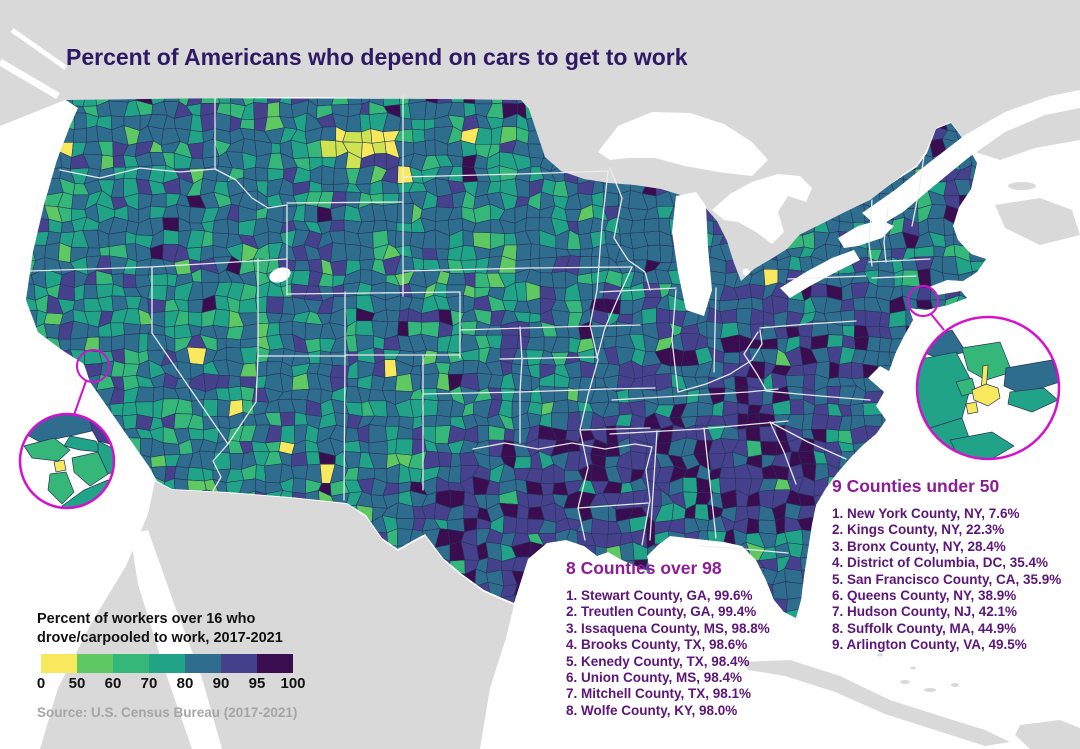 The height and width of the screenshot is (749, 1080). What do you see at coordinates (1047, 734) in the screenshot?
I see `hispaniola-landmass` at bounding box center [1047, 734].